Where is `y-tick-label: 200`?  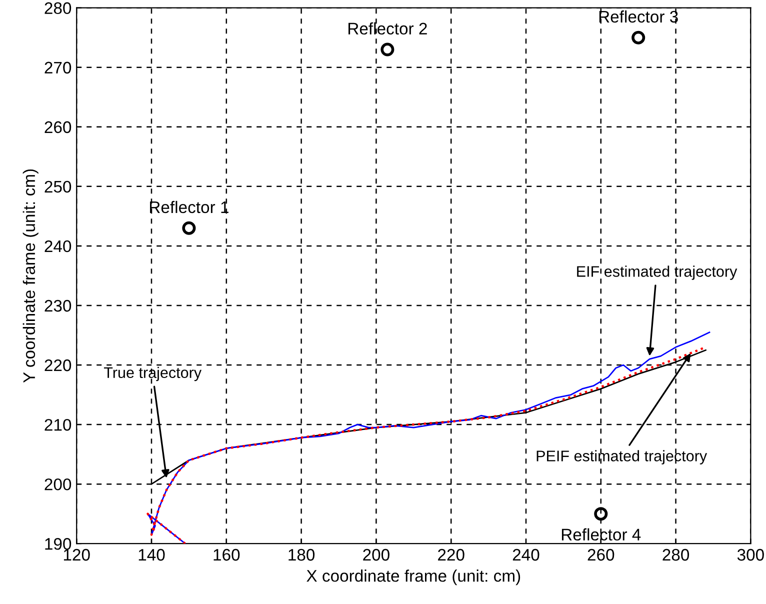
y-tick-label: 200 is located at coordinates (58, 484).